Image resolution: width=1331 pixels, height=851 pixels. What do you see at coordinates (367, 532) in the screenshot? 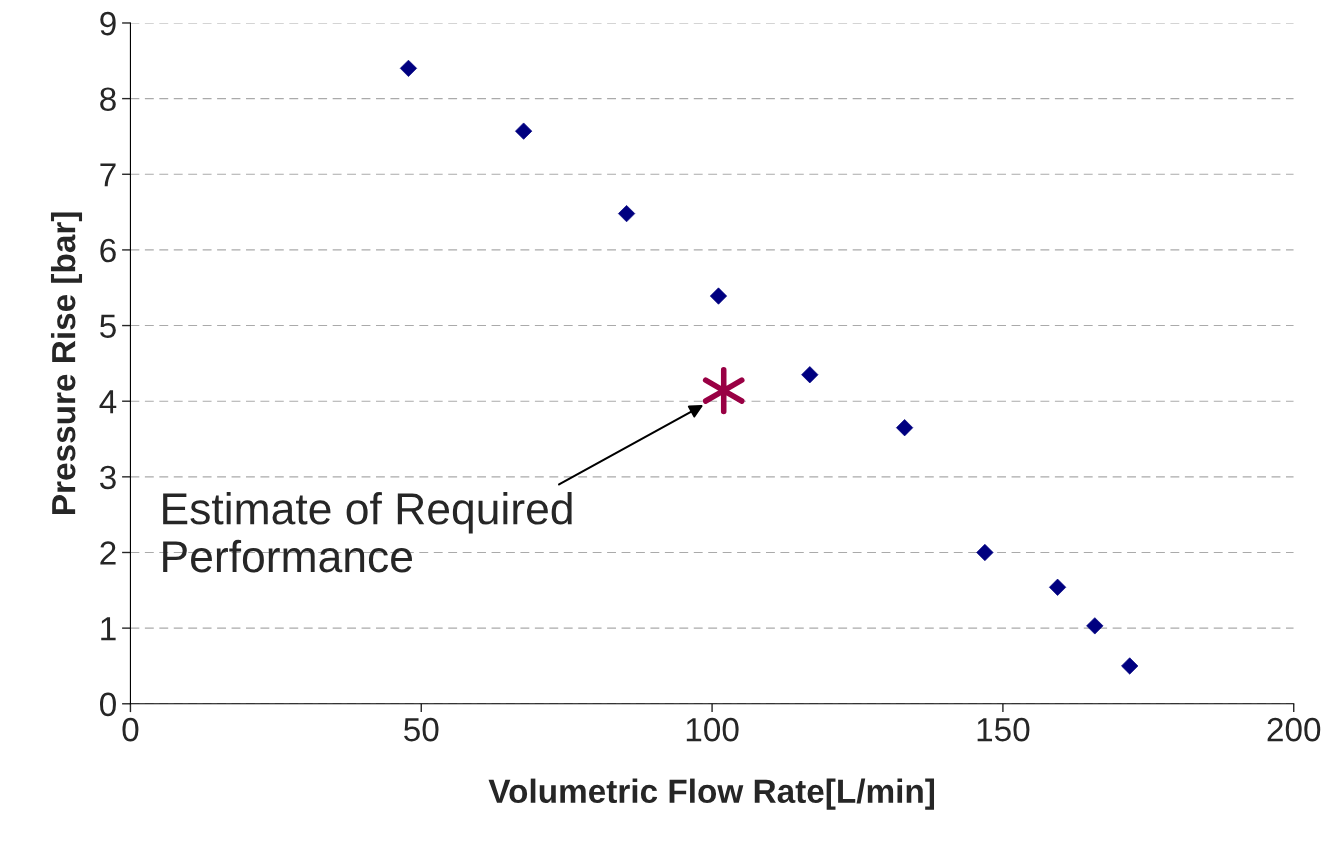
I see `annotation: Estimate of Required Performance` at bounding box center [367, 532].